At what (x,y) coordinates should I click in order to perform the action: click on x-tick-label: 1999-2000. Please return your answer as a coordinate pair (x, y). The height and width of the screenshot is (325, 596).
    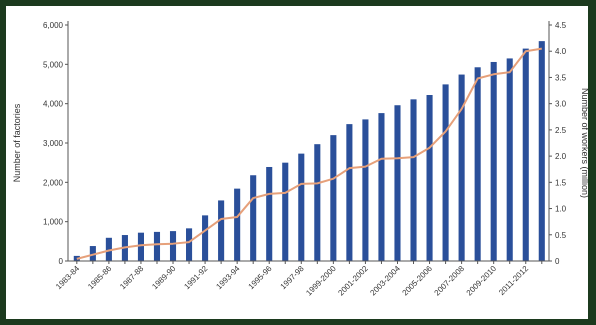
    Looking at the image, I should click on (321, 281).